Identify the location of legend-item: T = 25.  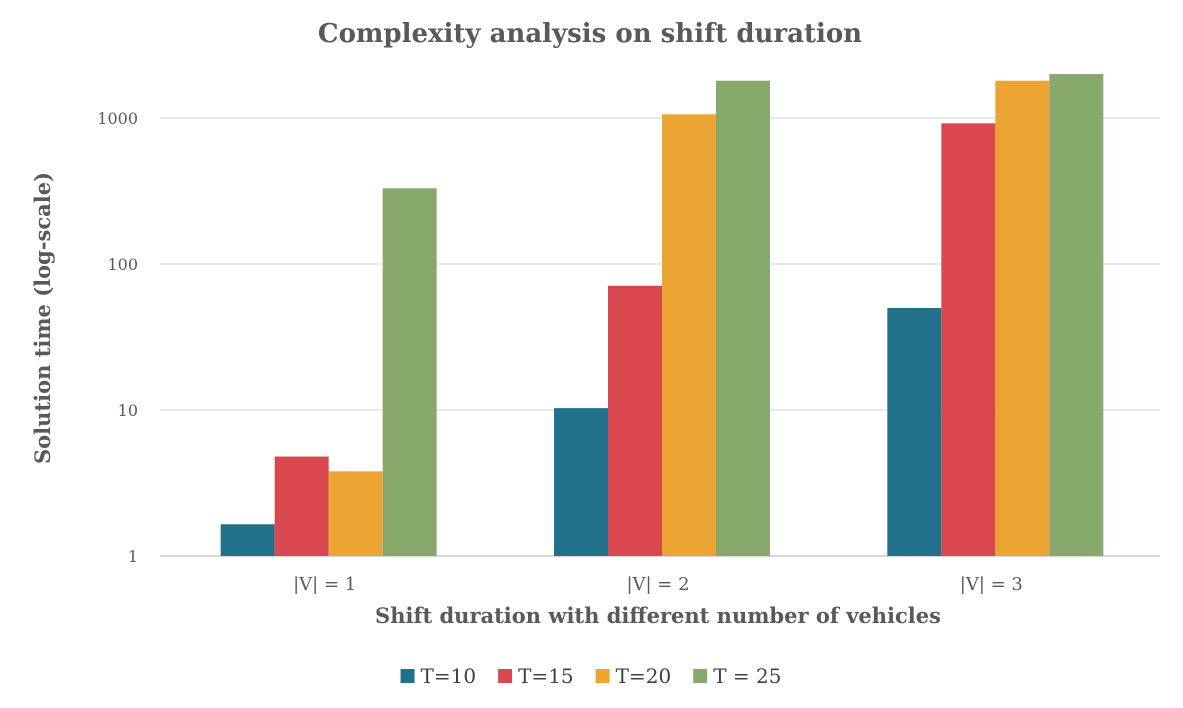
(737, 676).